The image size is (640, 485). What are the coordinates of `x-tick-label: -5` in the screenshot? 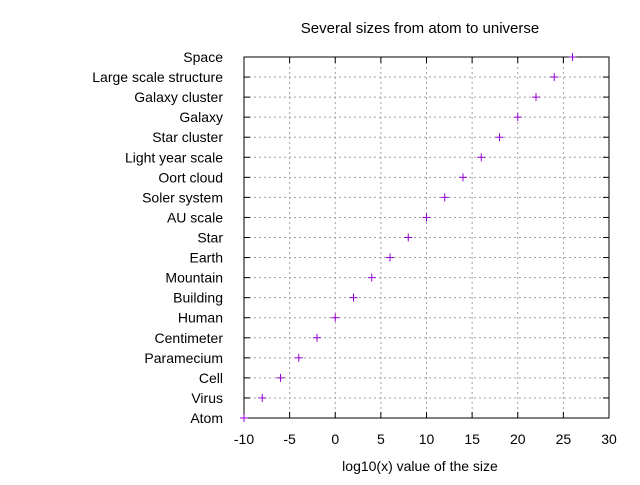 It's located at (289, 439).